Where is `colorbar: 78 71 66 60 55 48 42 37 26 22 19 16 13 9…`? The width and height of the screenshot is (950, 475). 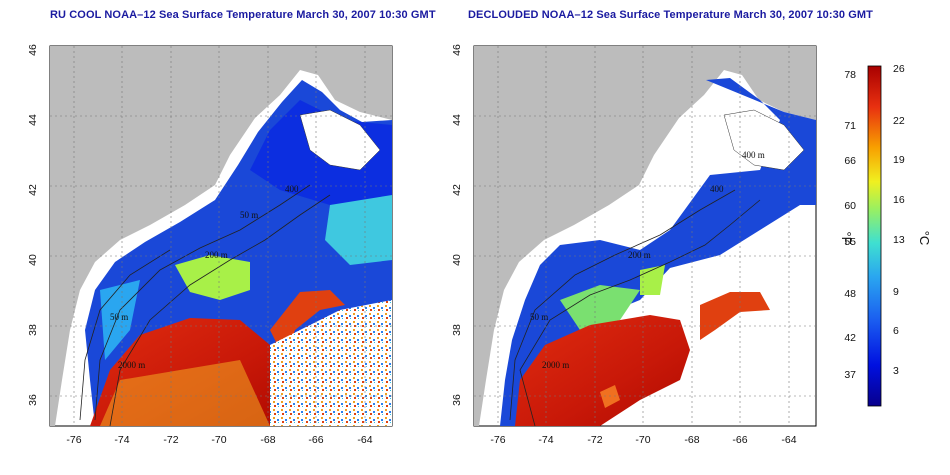 colorbar: 78 71 66 60 55 48 42 37 26 22 19 16 13 9… is located at coordinates (885, 235).